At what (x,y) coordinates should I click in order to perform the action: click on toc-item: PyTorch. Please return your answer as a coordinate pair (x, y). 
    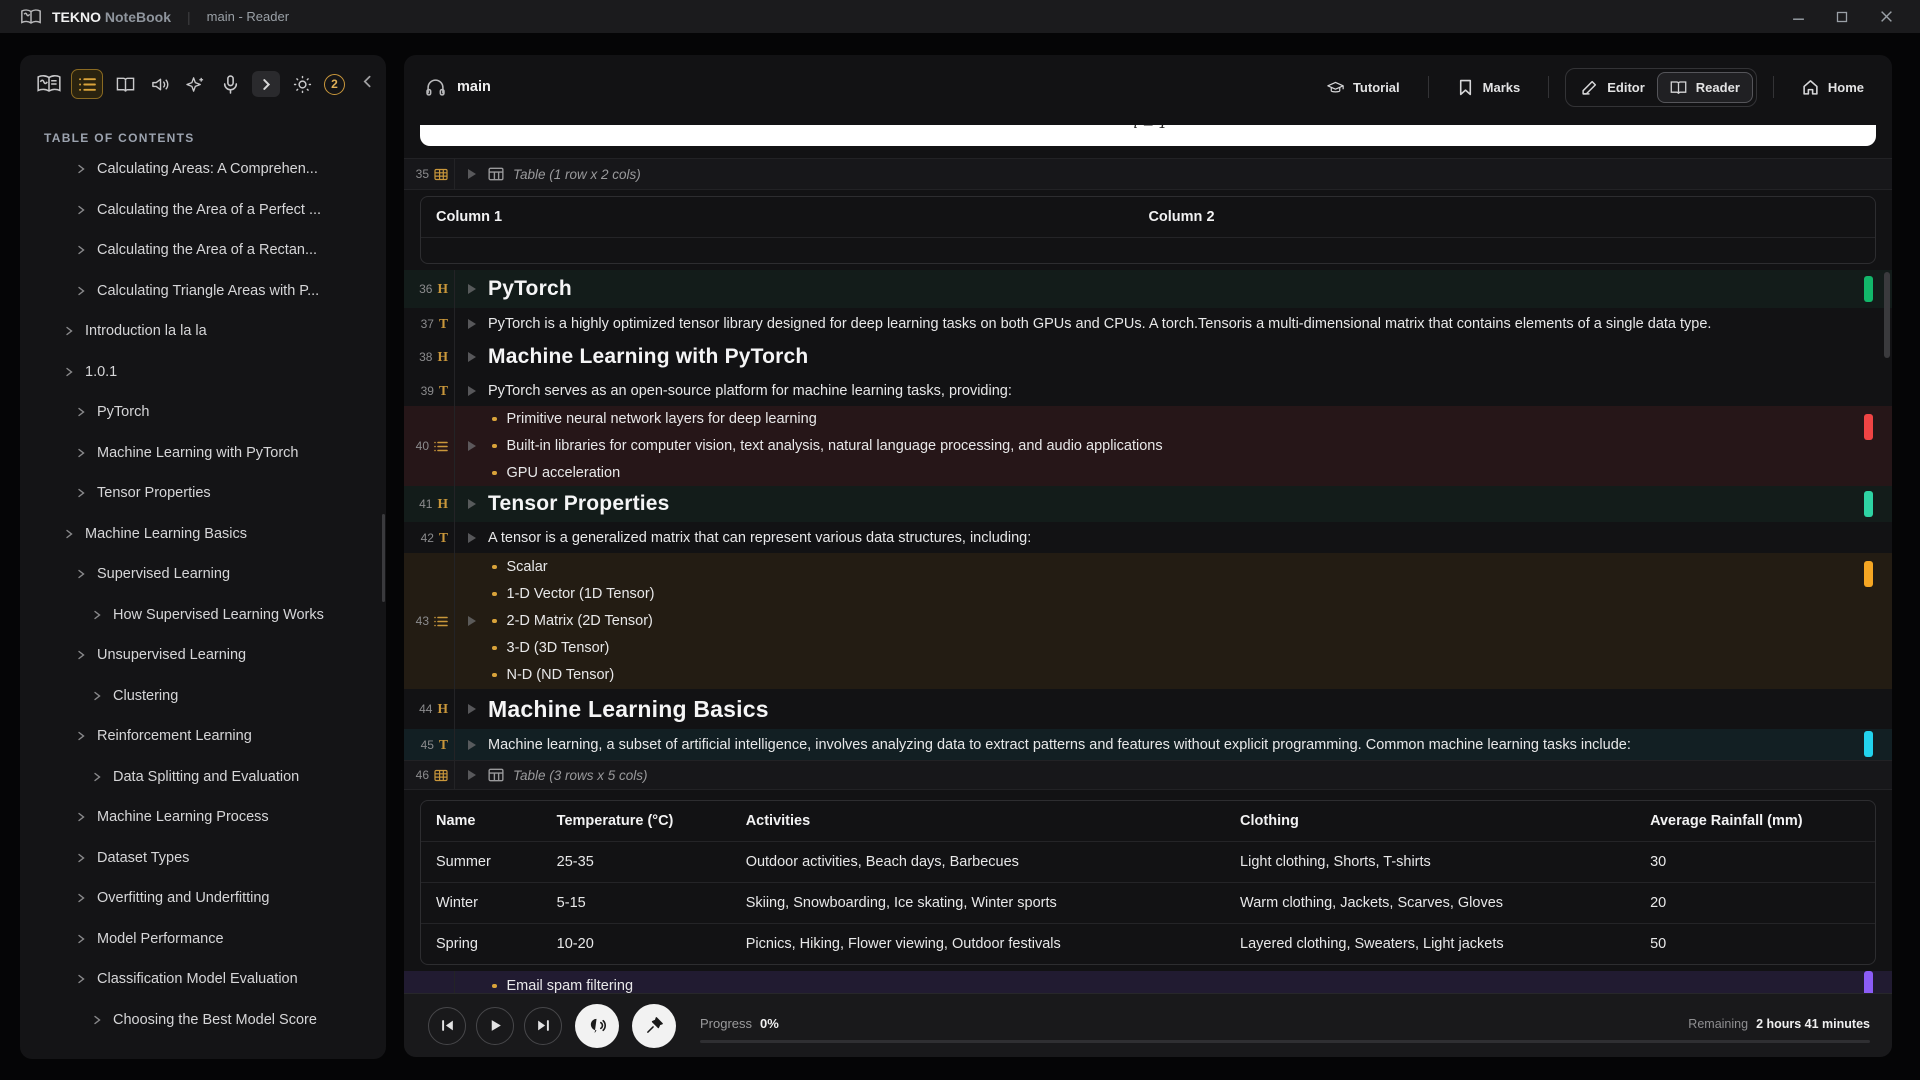
    Looking at the image, I should click on (203, 412).